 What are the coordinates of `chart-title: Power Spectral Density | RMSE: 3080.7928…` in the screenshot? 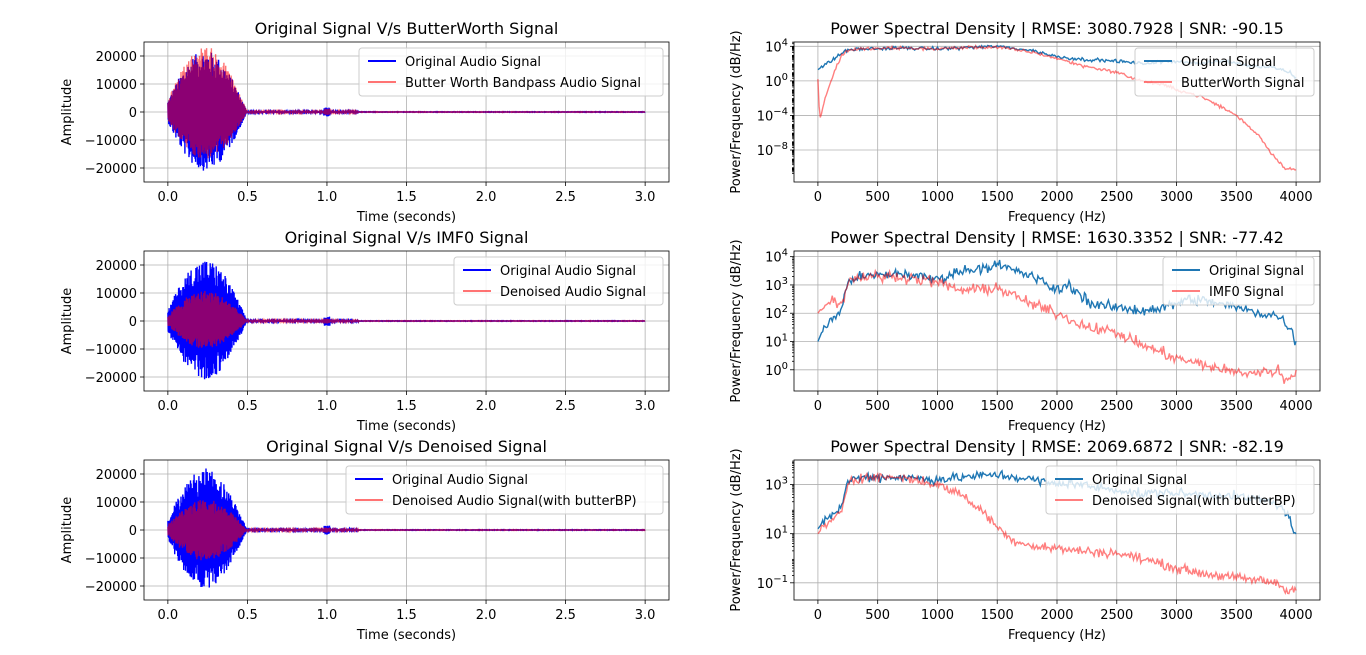 It's located at (1057, 28).